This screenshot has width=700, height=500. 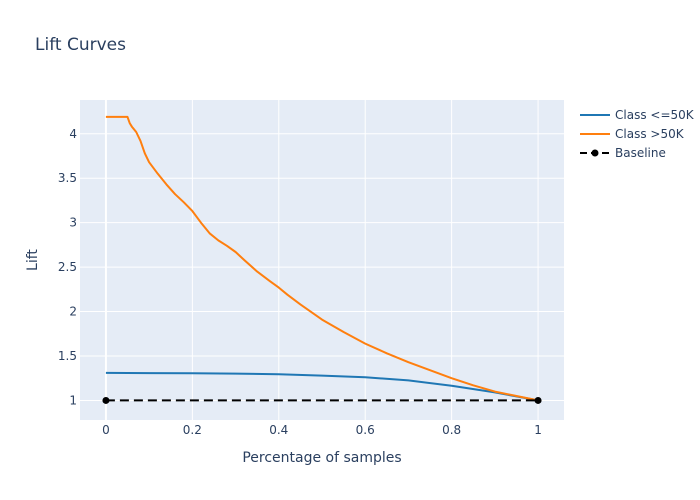 I want to click on legend-label-1: Class >50K, so click(x=650, y=134).